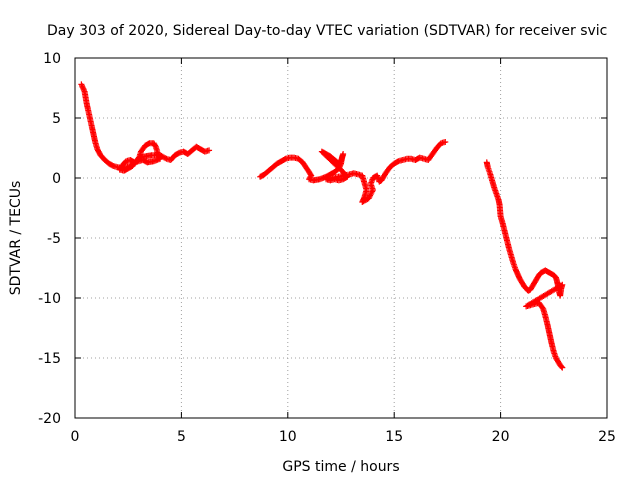 This screenshot has height=480, width=640. I want to click on series-seg2, so click(353, 172).